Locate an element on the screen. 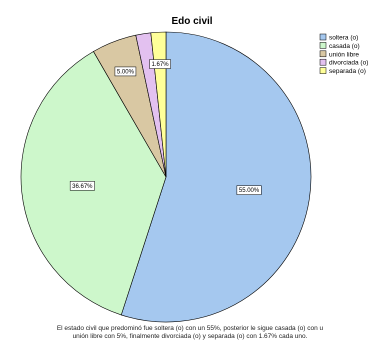 The height and width of the screenshot is (348, 378). data-label-text: 36.67% is located at coordinates (82, 187).